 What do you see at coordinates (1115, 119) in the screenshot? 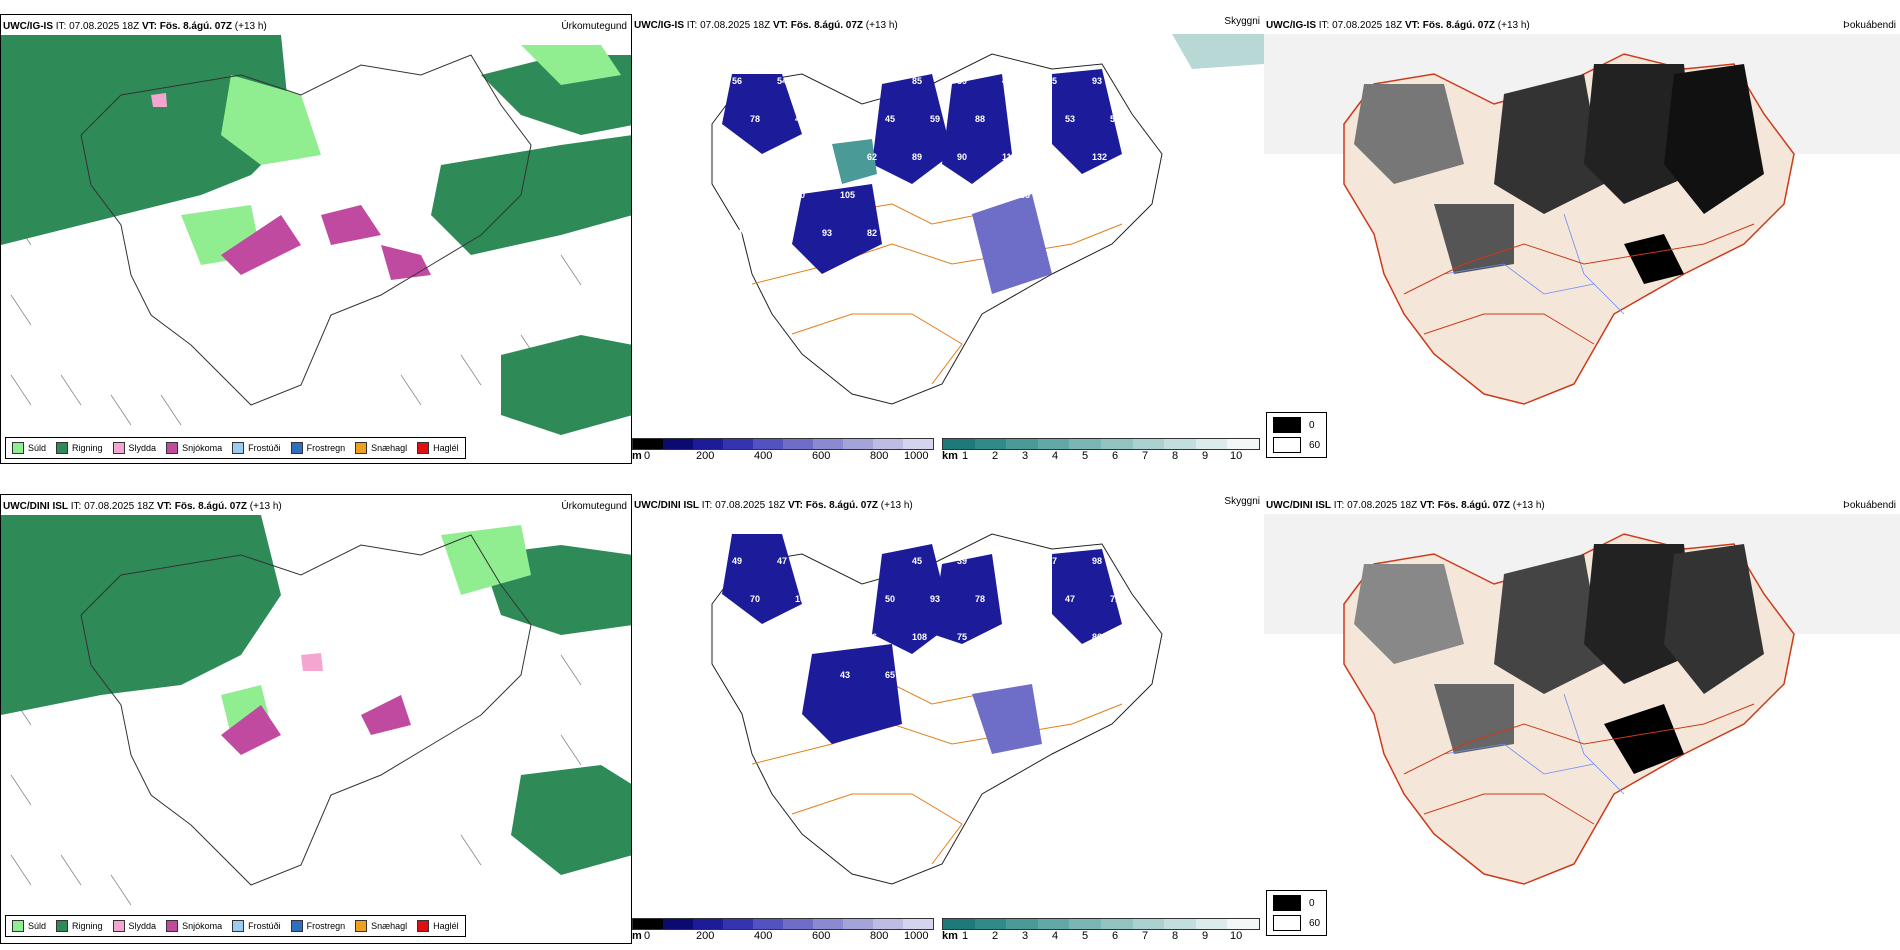
I see `cloud-height-label: 58` at bounding box center [1115, 119].